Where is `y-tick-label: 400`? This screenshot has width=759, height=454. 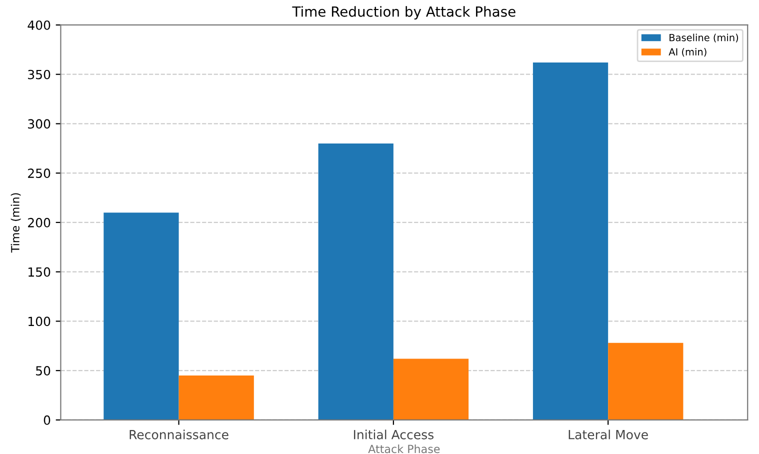 y-tick-label: 400 is located at coordinates (39, 25).